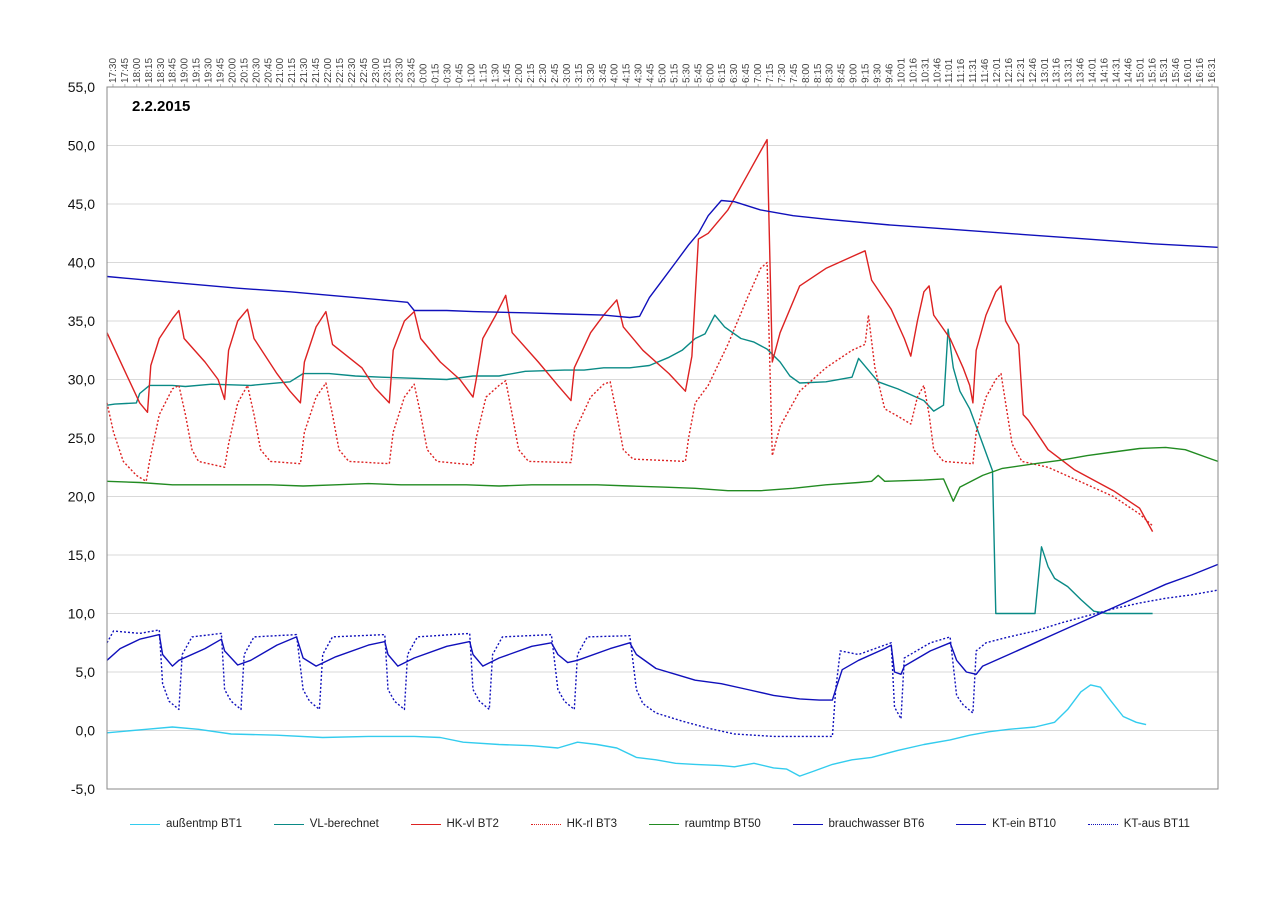 Image resolution: width=1280 pixels, height=904 pixels. Describe the element at coordinates (746, 73) in the screenshot. I see `x-tick-label: 6:45` at that location.